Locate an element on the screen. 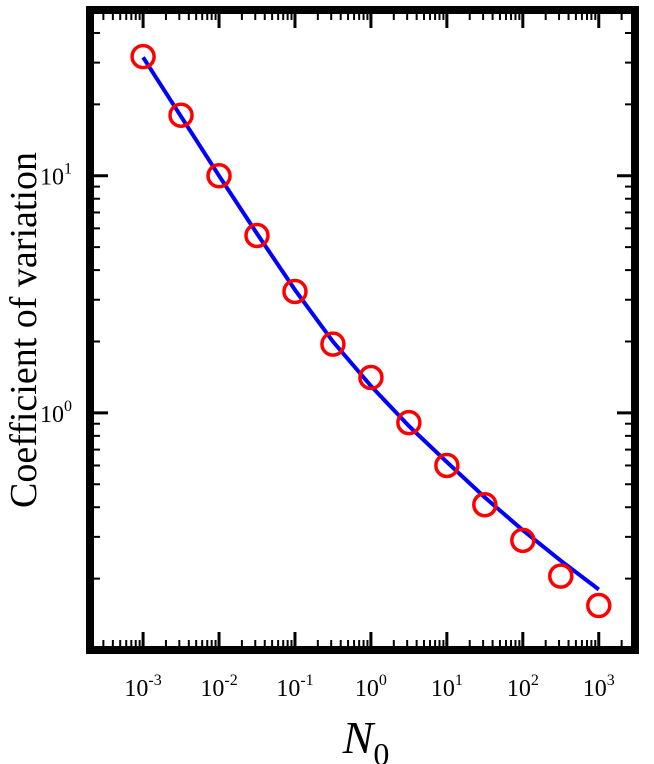 This screenshot has width=654, height=764. x-tick-label: 10⁰ is located at coordinates (371, 687).